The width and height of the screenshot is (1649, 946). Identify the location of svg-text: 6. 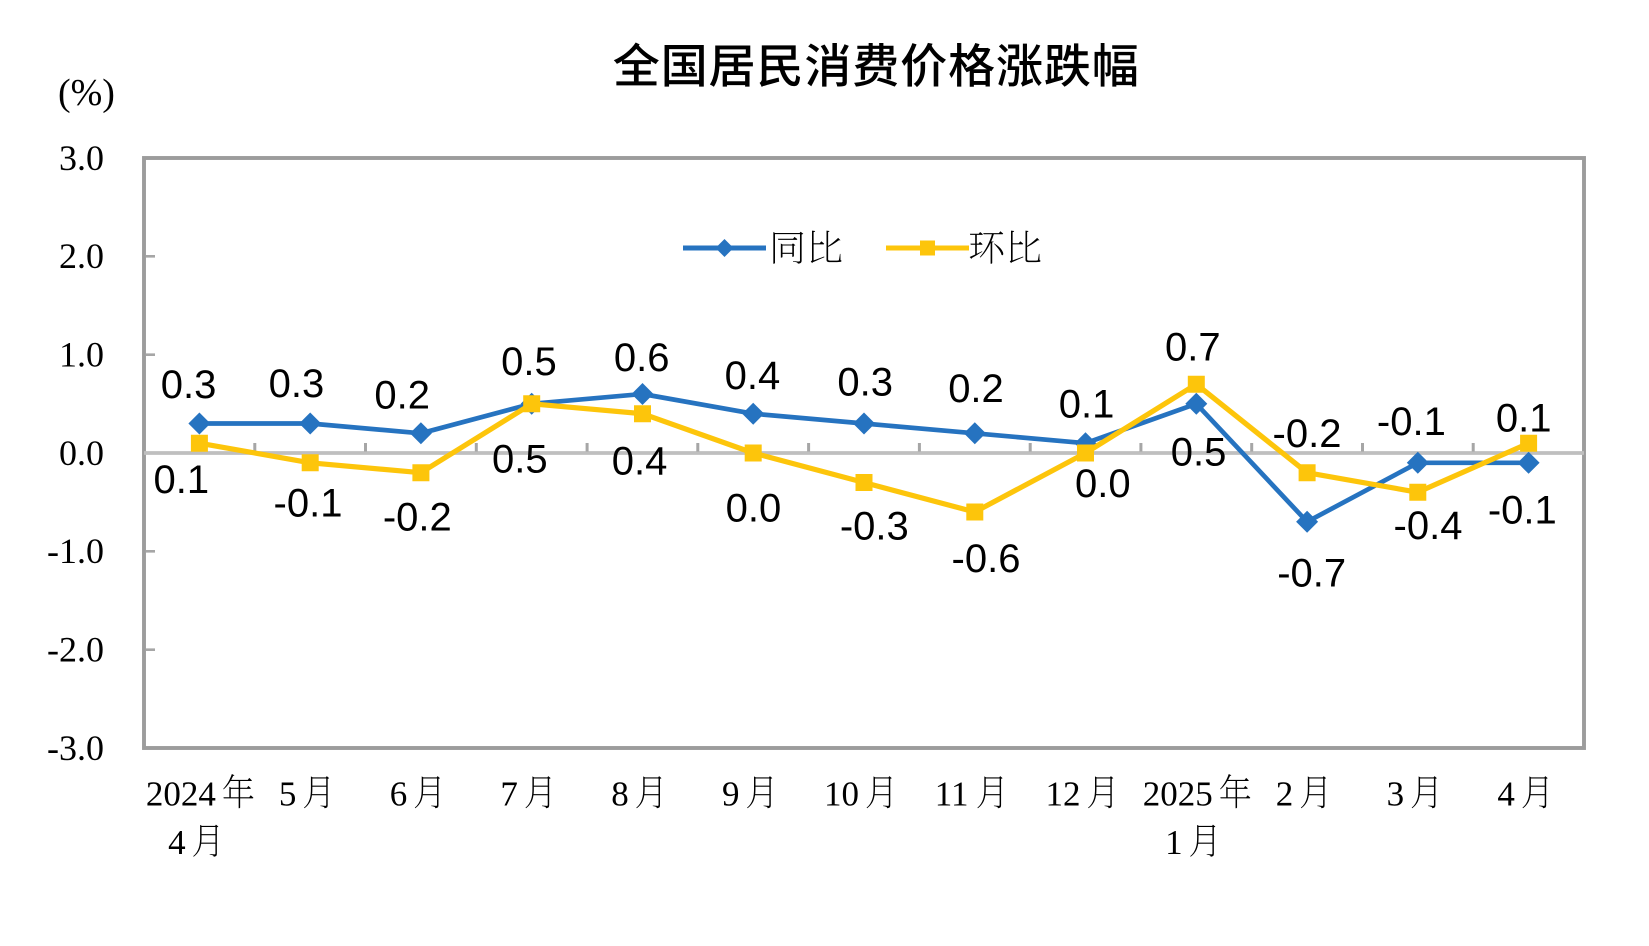
(399, 794).